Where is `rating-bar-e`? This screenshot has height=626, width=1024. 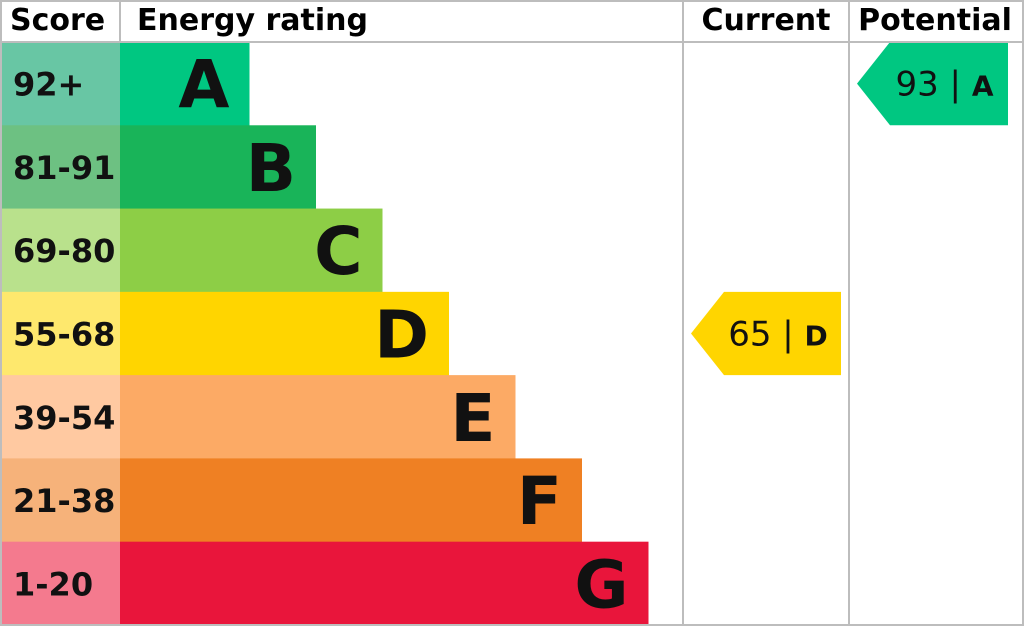
rating-bar-e is located at coordinates (318, 417).